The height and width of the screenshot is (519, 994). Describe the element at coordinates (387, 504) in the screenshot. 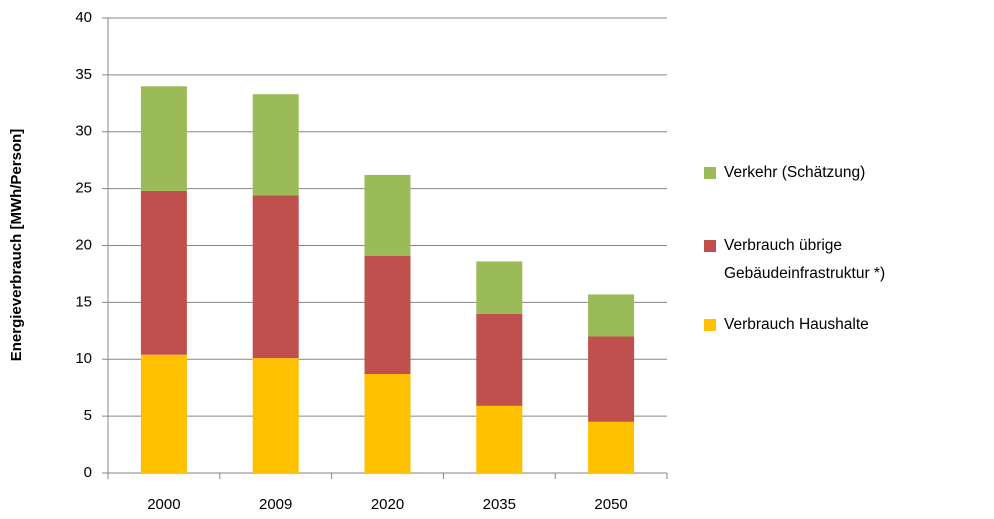

I see `x-tick-label: 2020` at that location.